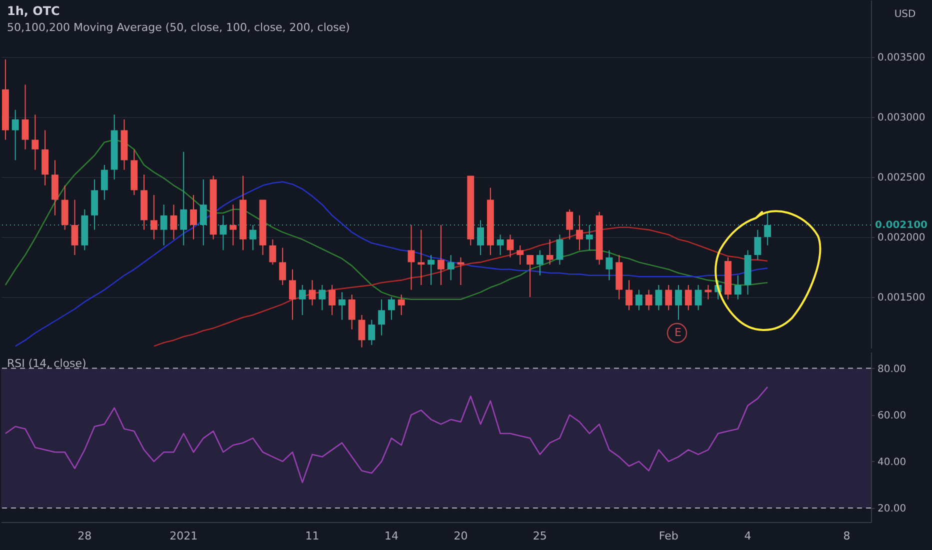  What do you see at coordinates (902, 118) in the screenshot?
I see `y-tick-label: 0.003000` at bounding box center [902, 118].